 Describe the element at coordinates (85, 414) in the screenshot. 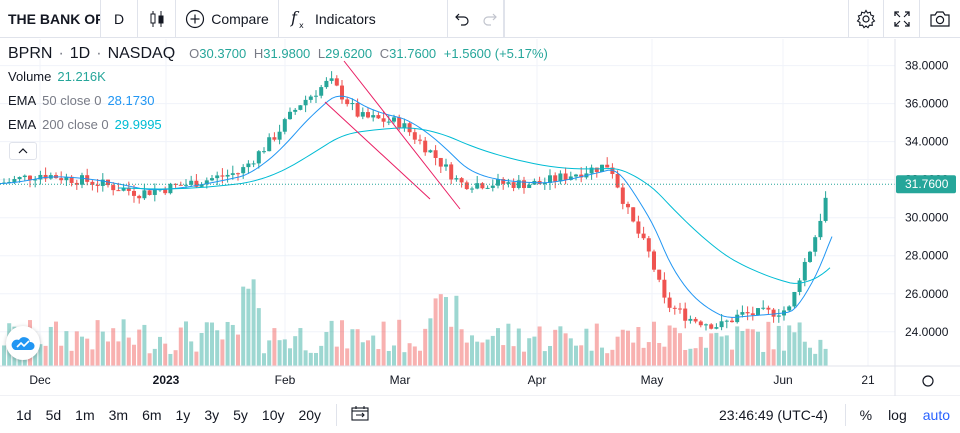

I see `range-1m: 1m` at that location.